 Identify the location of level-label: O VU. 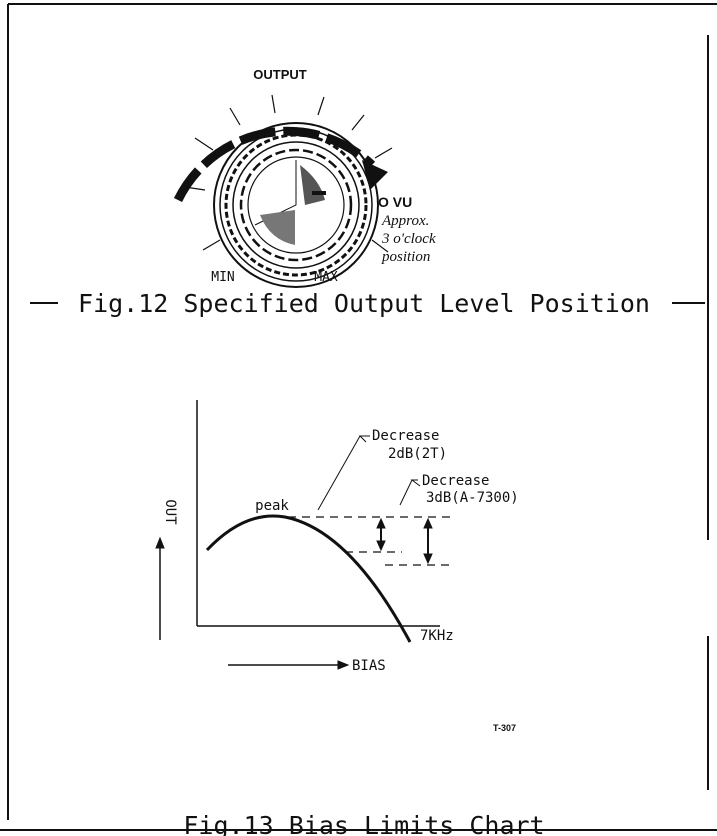
(395, 202).